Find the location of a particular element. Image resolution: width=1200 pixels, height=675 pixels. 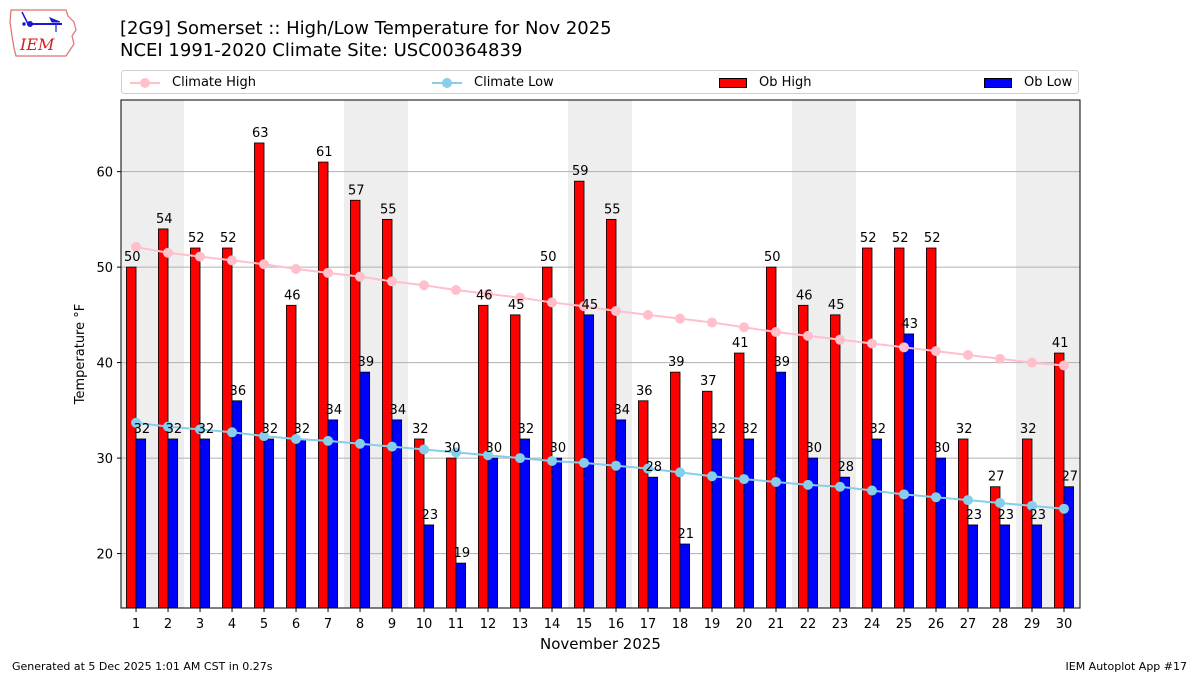

x-tick-label: 9 is located at coordinates (392, 624).